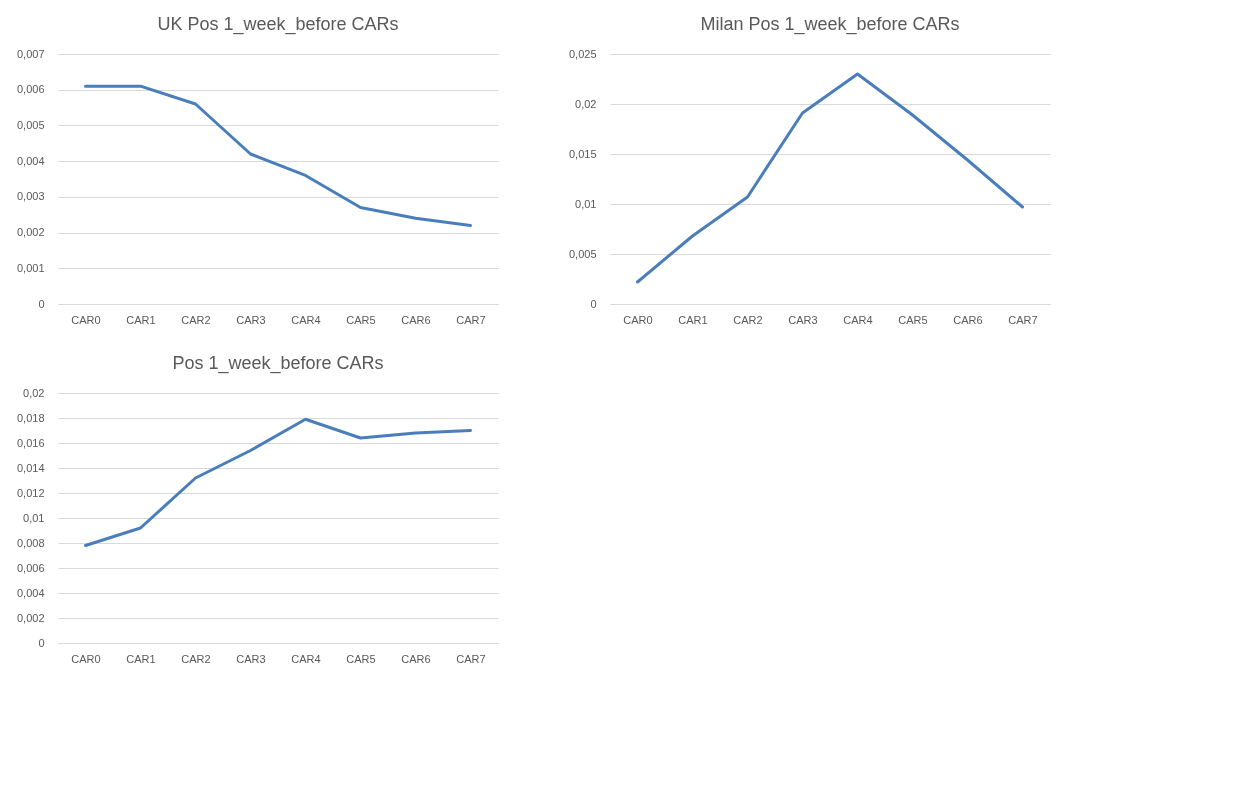 This screenshot has width=1255, height=811. What do you see at coordinates (582, 53) in the screenshot?
I see `y-tick-label: 0,025` at bounding box center [582, 53].